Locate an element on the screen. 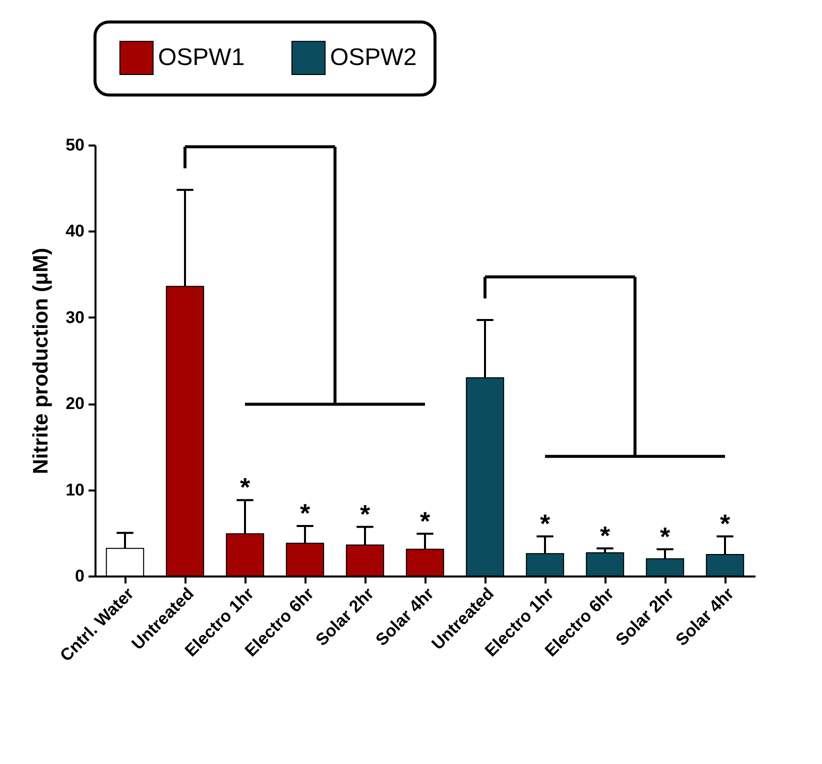  y-tick-label: 20 is located at coordinates (75, 404).